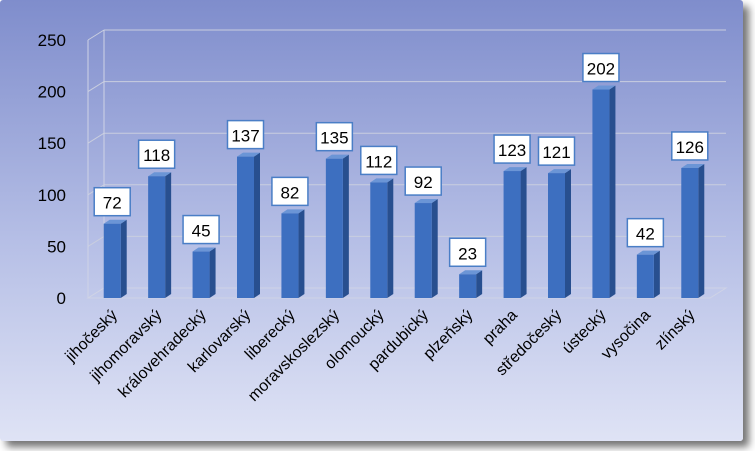 This screenshot has width=755, height=451. Describe the element at coordinates (52, 143) in the screenshot. I see `y-tick-label: 150` at that location.